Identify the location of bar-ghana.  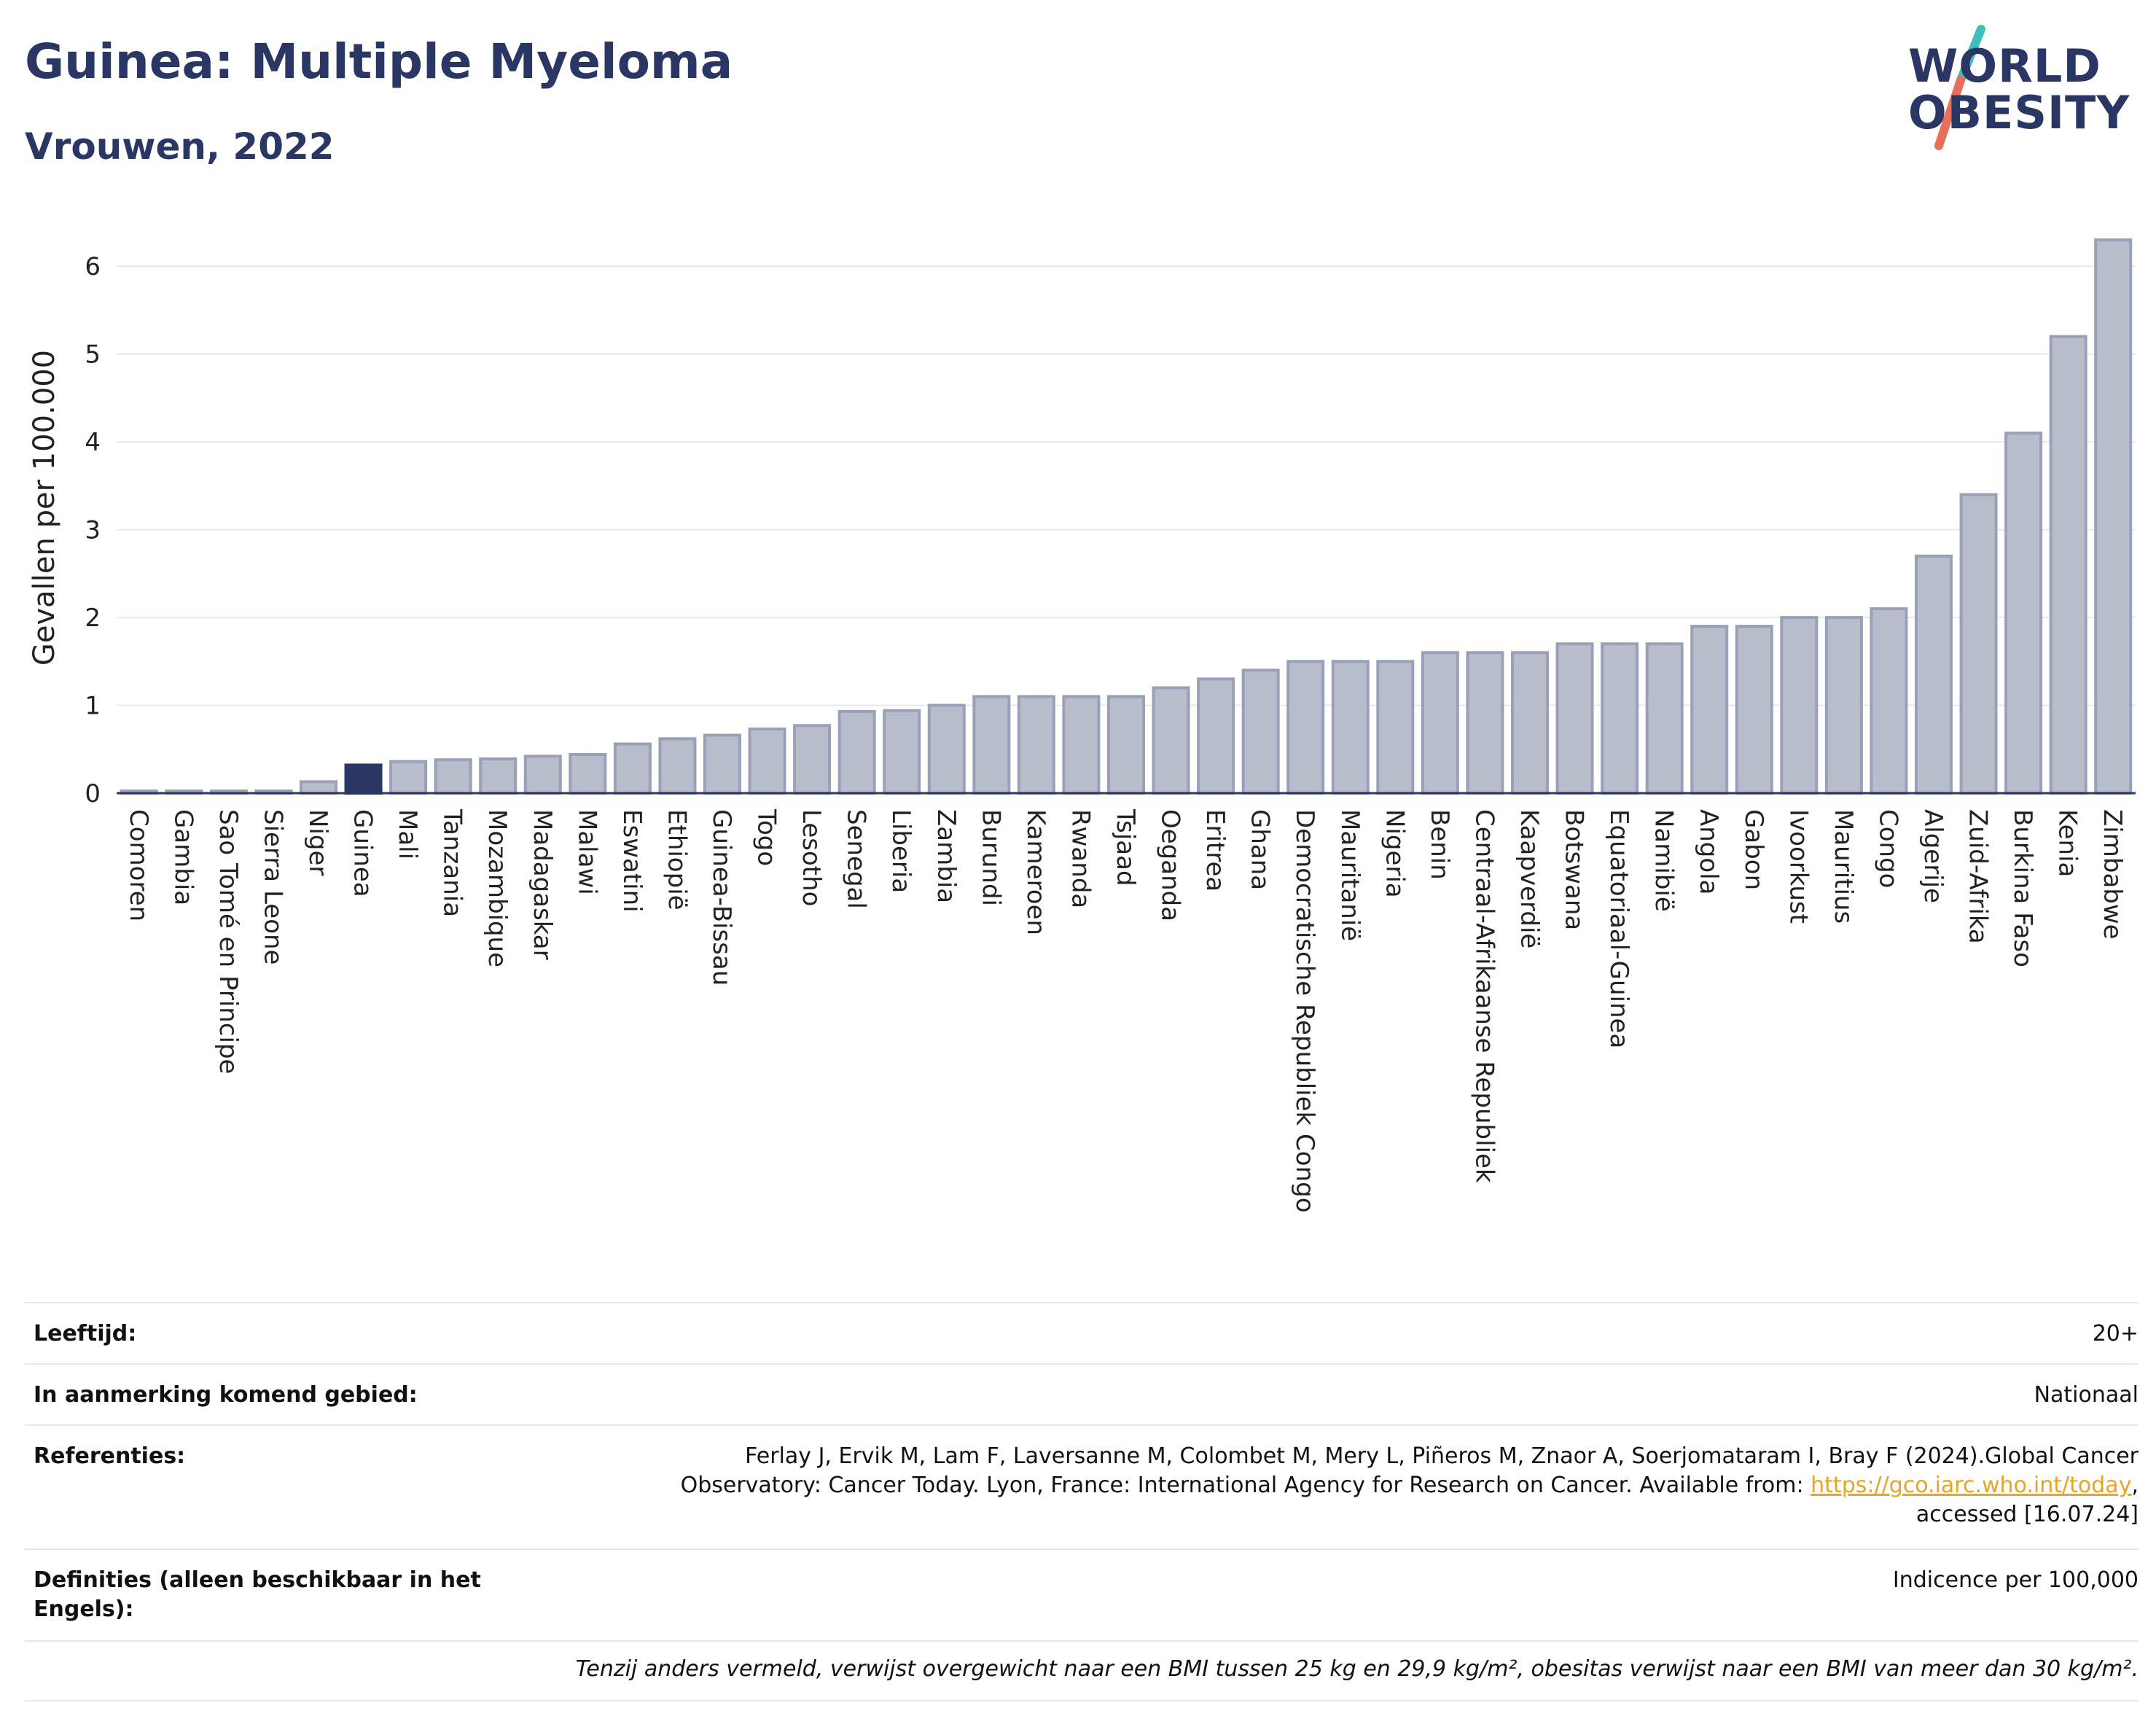
(1260, 731).